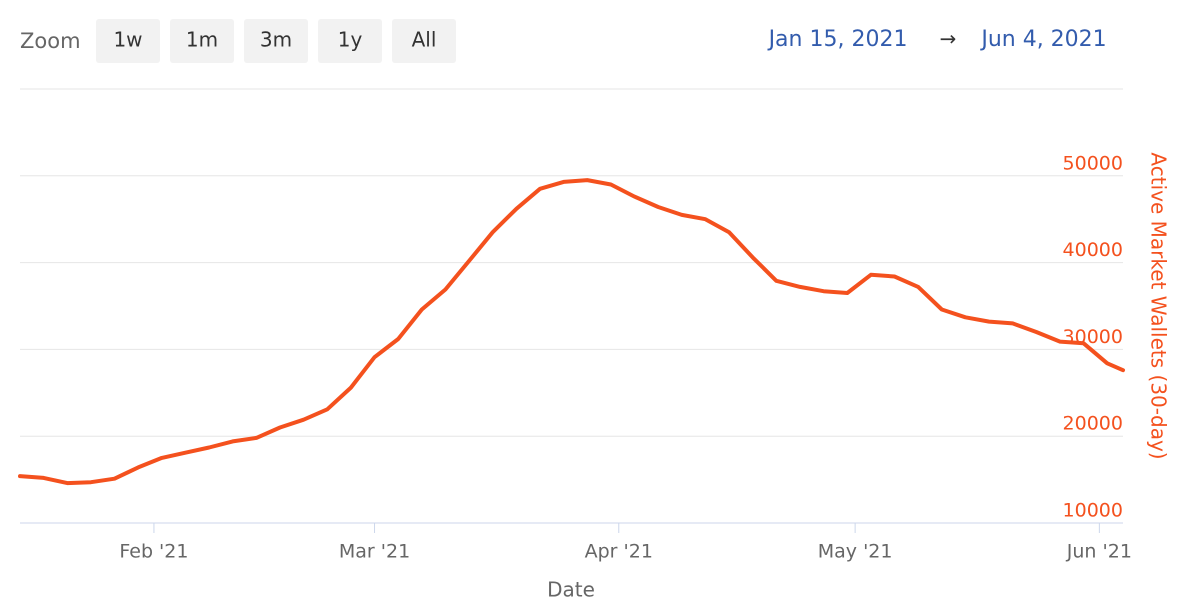 The image size is (1192, 615). What do you see at coordinates (153, 552) in the screenshot?
I see `x-tick-label: Feb '21` at bounding box center [153, 552].